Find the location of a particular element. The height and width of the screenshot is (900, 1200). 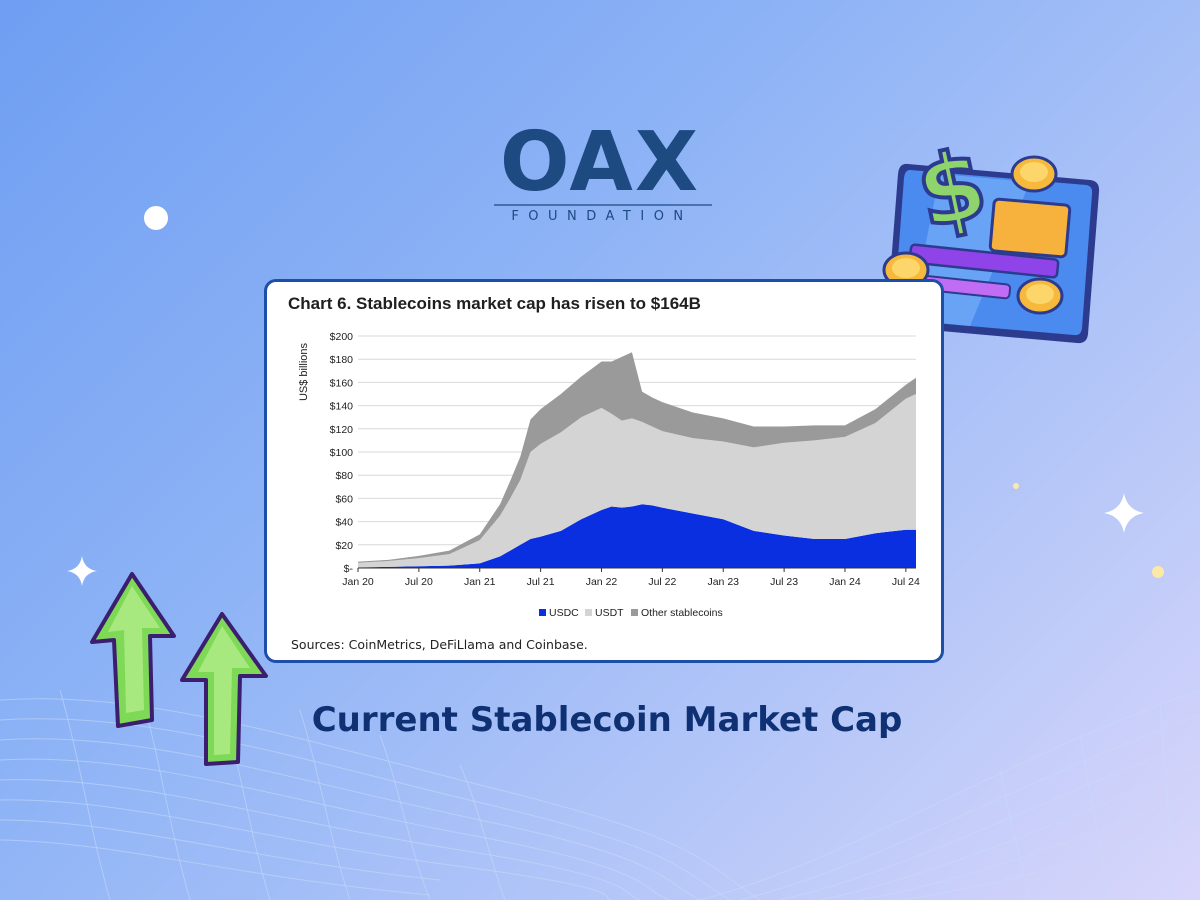

y-tick-label: $200 is located at coordinates (342, 337).